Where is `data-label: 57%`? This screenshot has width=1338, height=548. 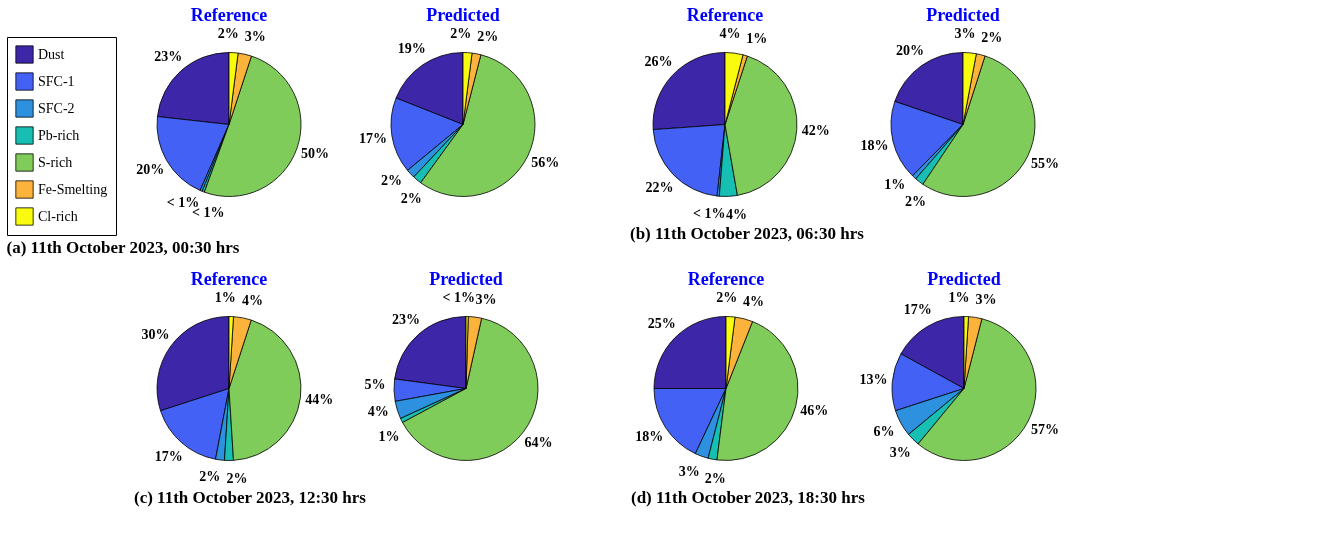
data-label: 57% is located at coordinates (1045, 429).